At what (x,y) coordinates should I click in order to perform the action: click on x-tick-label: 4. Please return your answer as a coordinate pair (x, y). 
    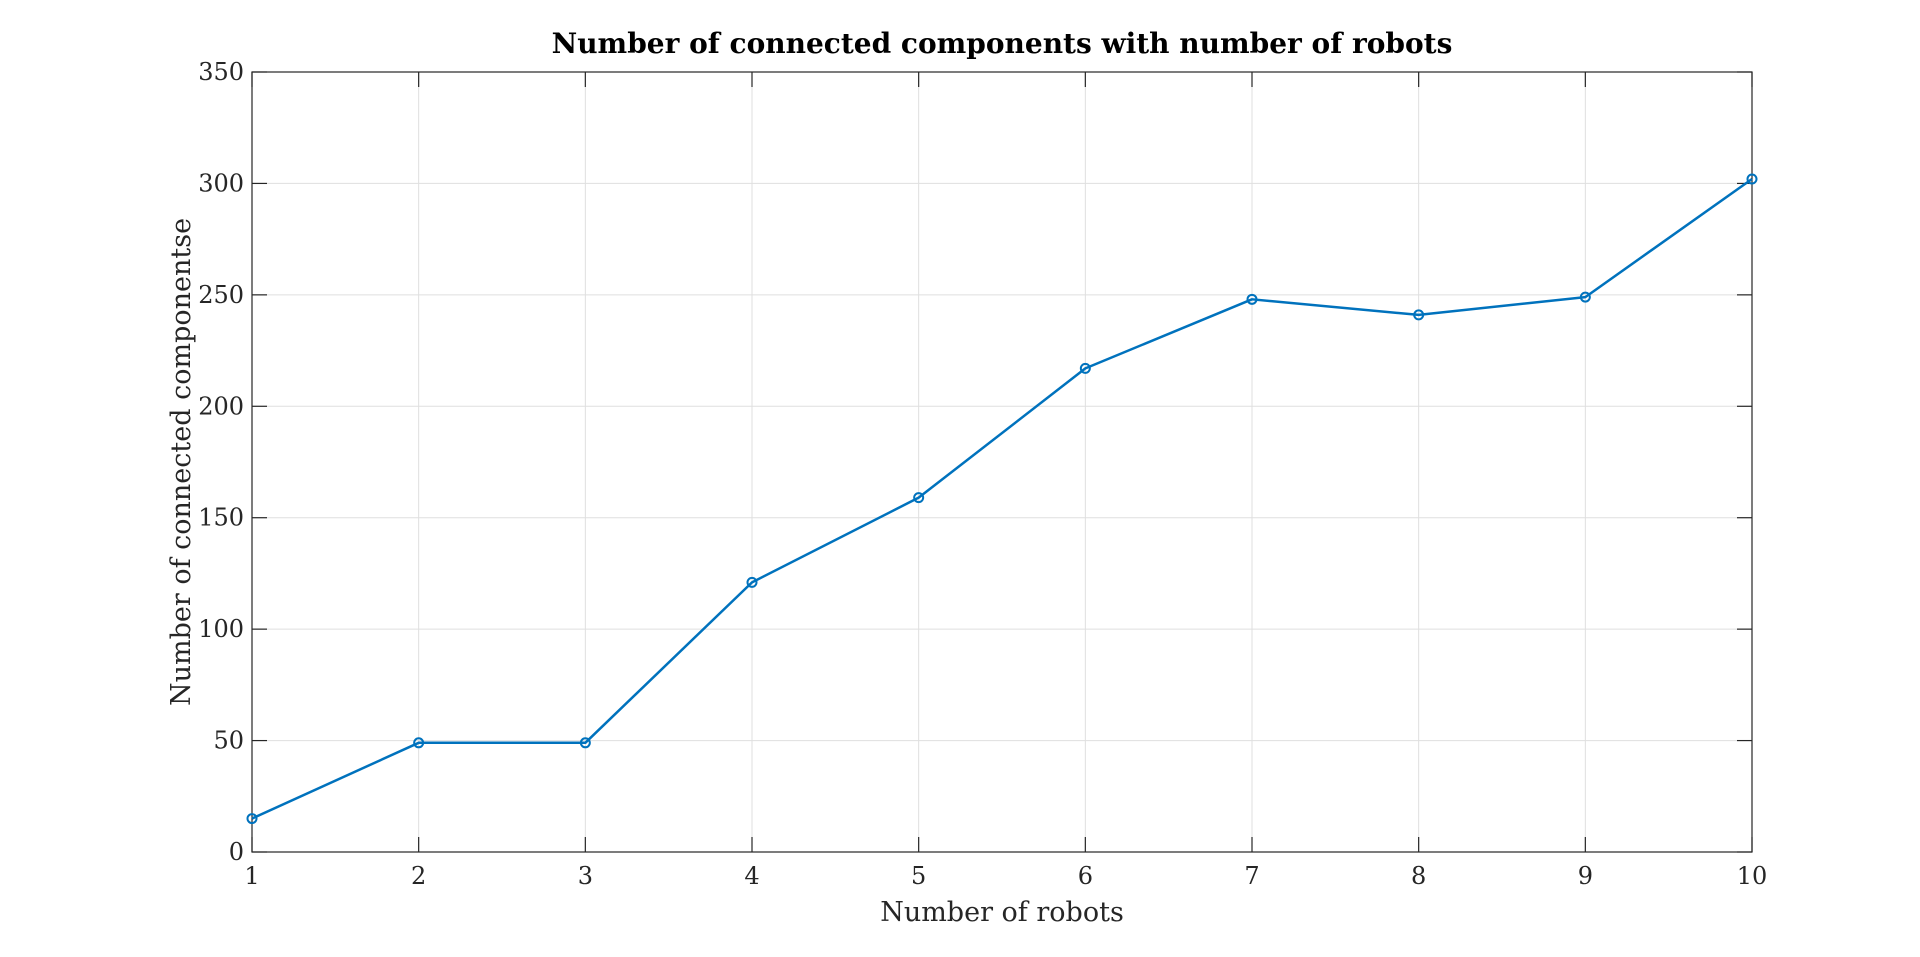
    Looking at the image, I should click on (751, 876).